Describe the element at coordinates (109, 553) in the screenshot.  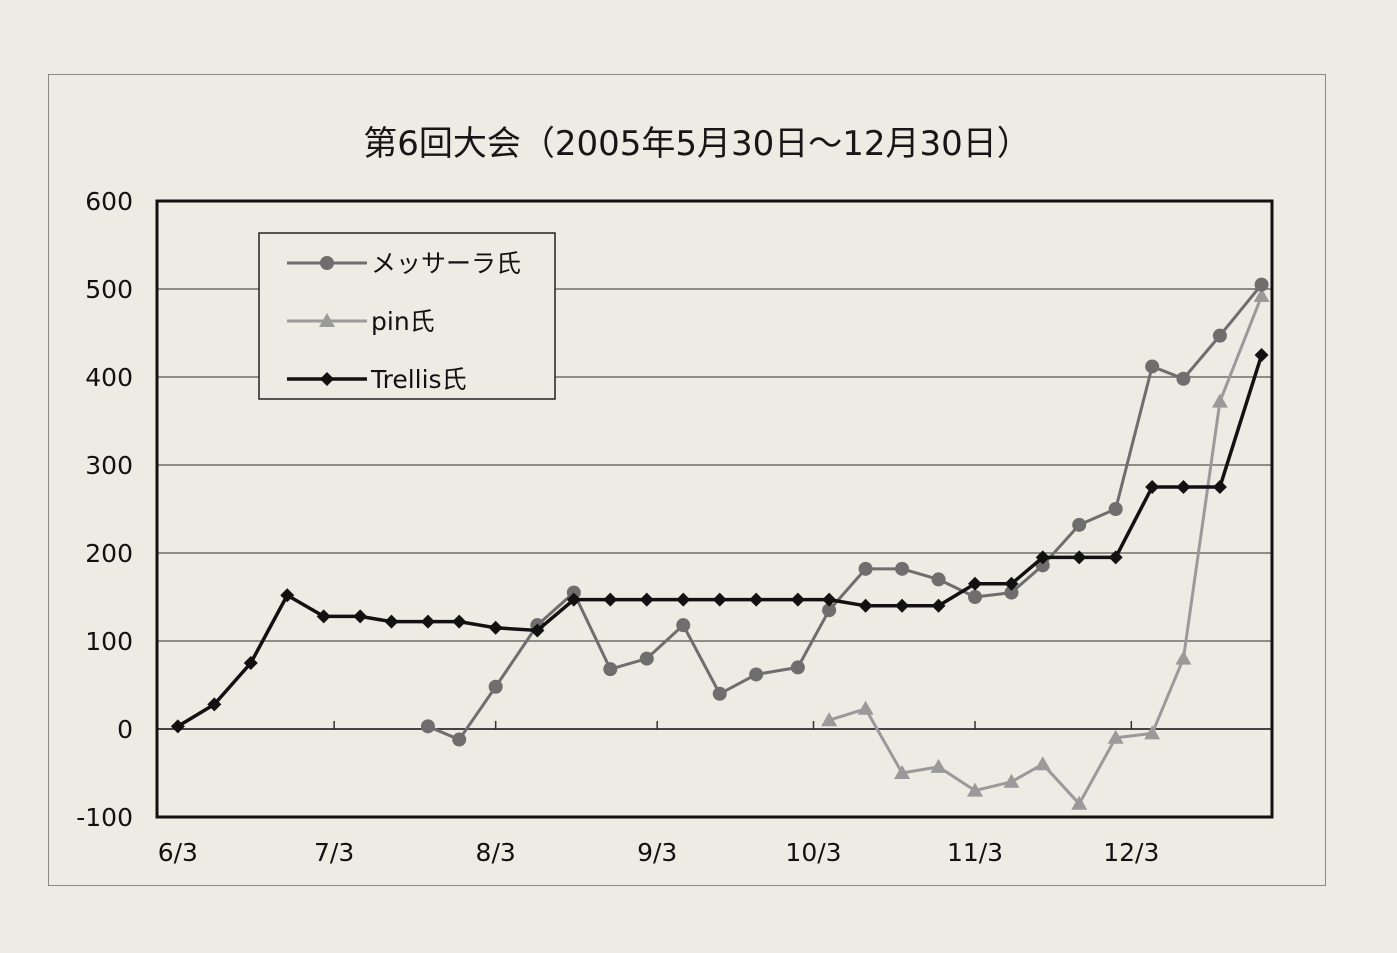
I see `y-tick-label: 200` at that location.